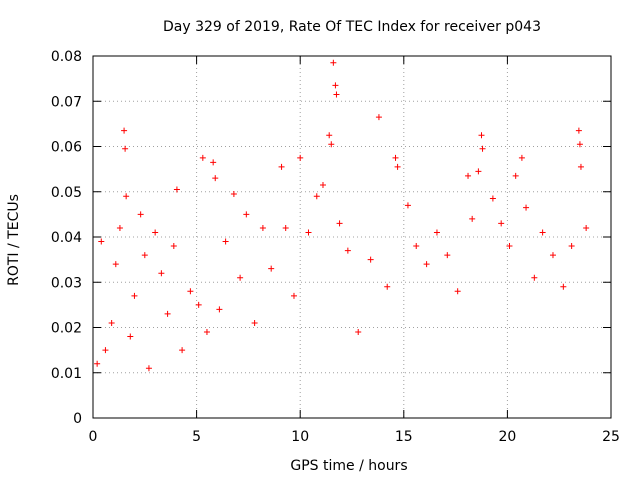 Image resolution: width=640 pixels, height=480 pixels. I want to click on x-axis-label: GPS time / hours, so click(348, 466).